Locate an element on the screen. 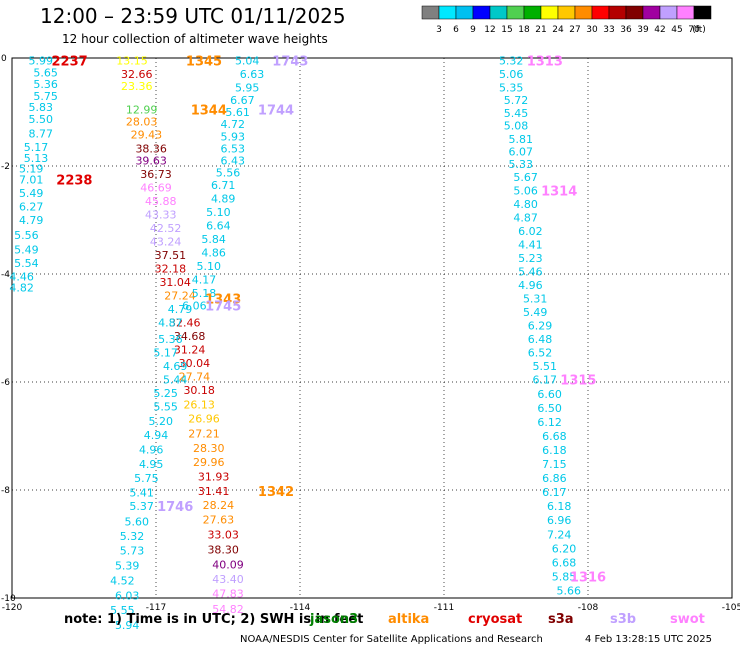 Image resolution: width=740 pixels, height=650 pixels. wave-height-point: 4.94 is located at coordinates (156, 435).